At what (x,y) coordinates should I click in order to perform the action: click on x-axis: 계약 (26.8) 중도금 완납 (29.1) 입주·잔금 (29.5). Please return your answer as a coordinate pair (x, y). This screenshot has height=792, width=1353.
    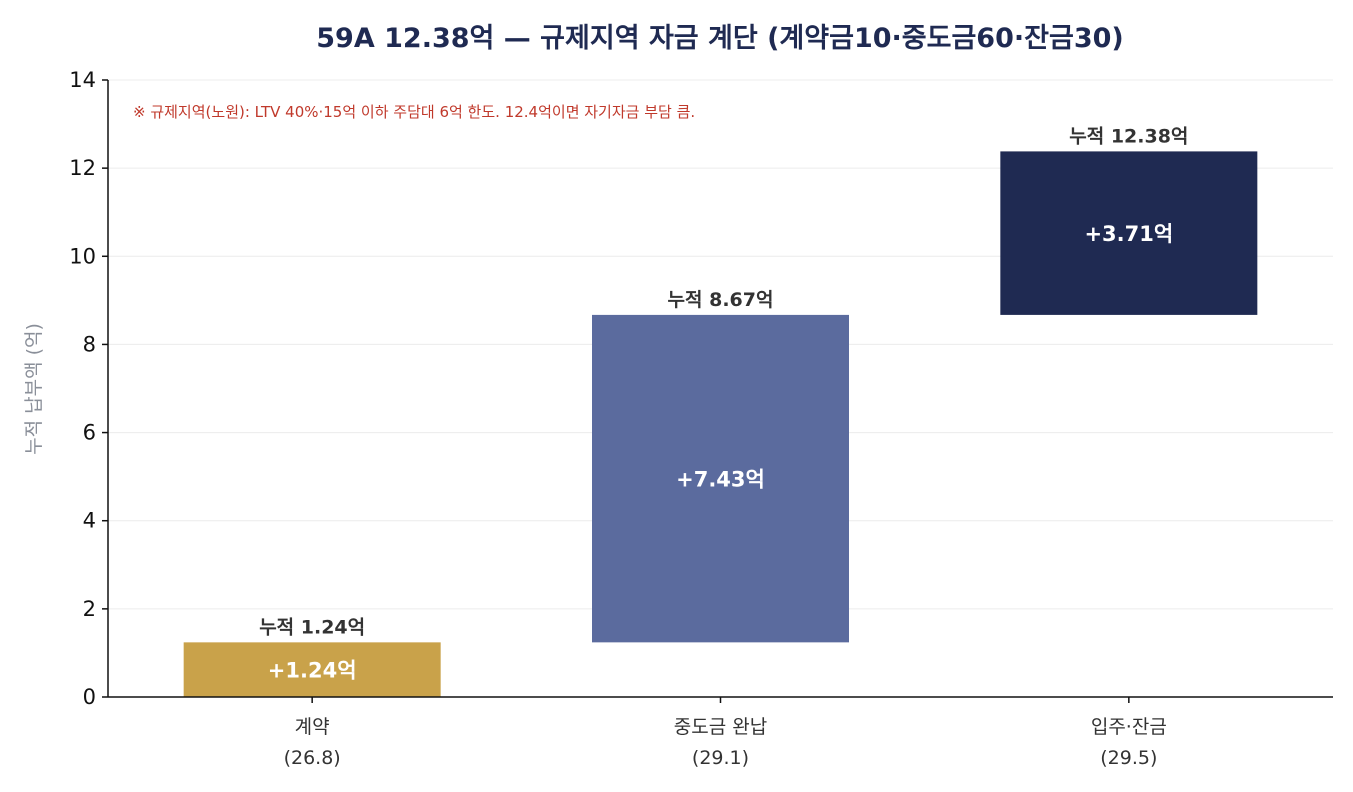
    Looking at the image, I should click on (720, 732).